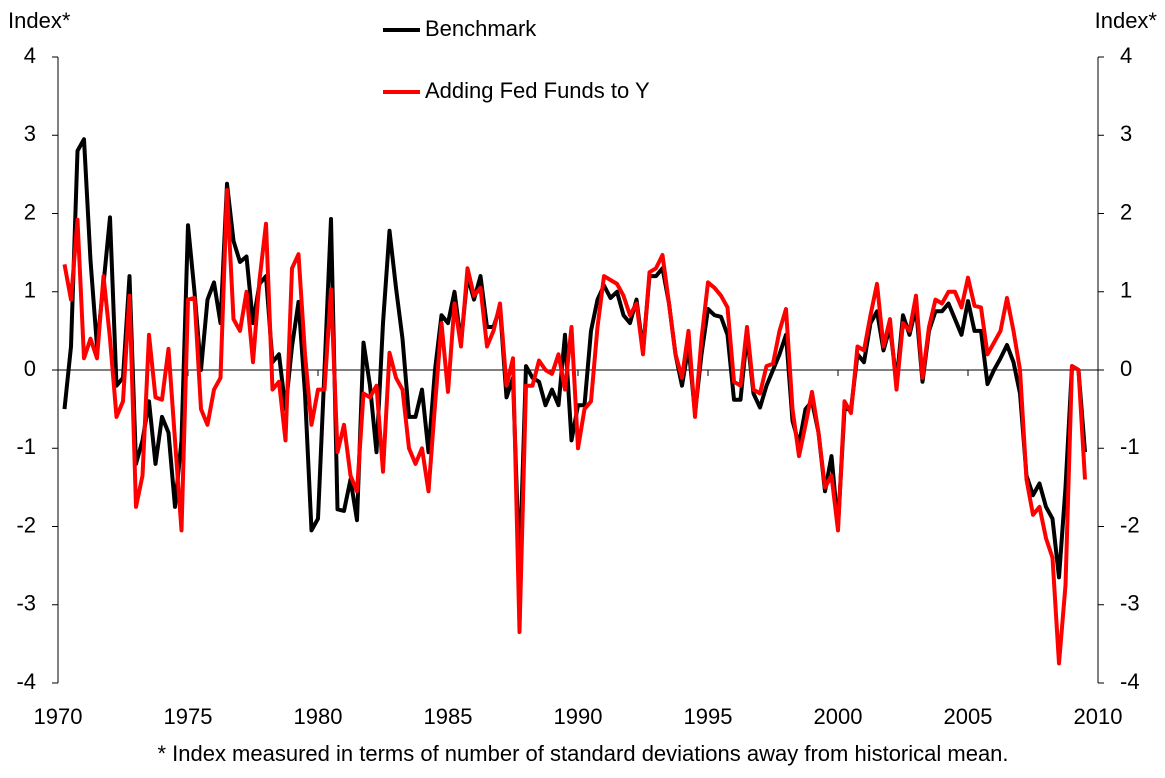 The image size is (1165, 778). Describe the element at coordinates (968, 716) in the screenshot. I see `x-tick-label: 2005` at that location.